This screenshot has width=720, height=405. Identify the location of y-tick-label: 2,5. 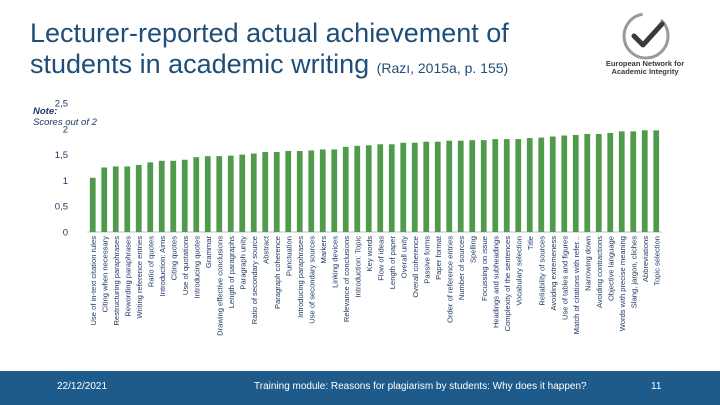
(61, 104).